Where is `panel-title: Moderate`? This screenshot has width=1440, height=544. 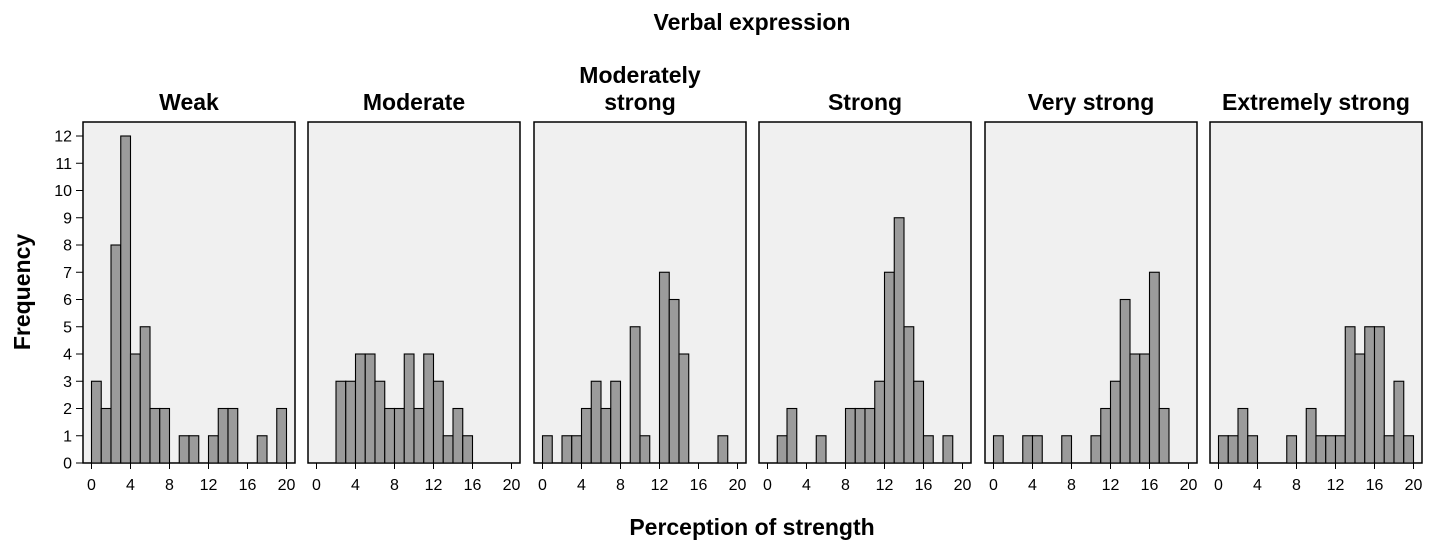 panel-title: Moderate is located at coordinates (414, 102).